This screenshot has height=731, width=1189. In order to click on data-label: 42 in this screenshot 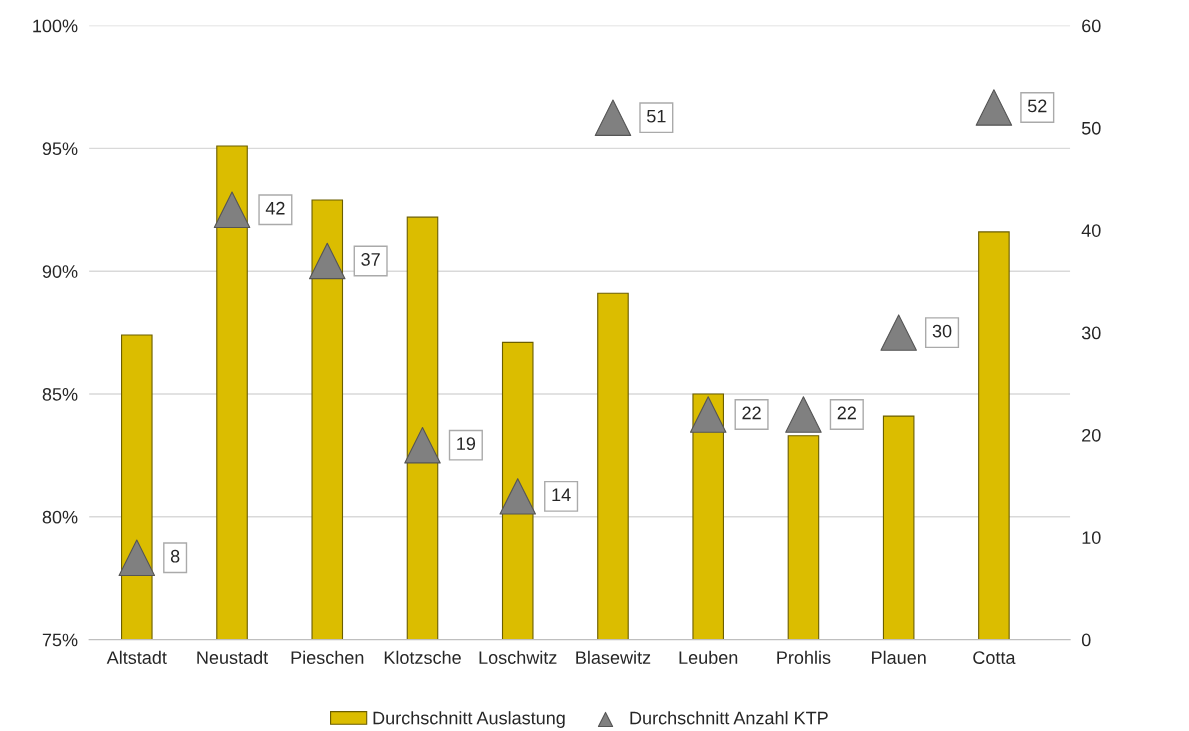, I will do `click(275, 208)`.